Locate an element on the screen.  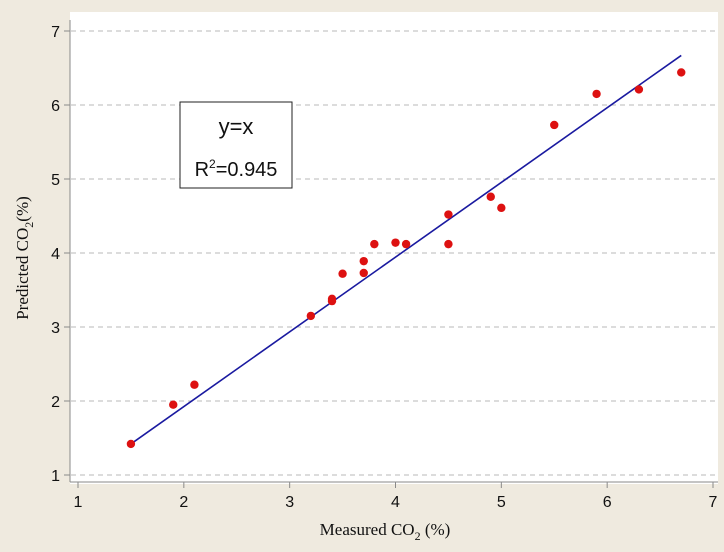
annotation-r-squared: R2=0.945 is located at coordinates (236, 169).